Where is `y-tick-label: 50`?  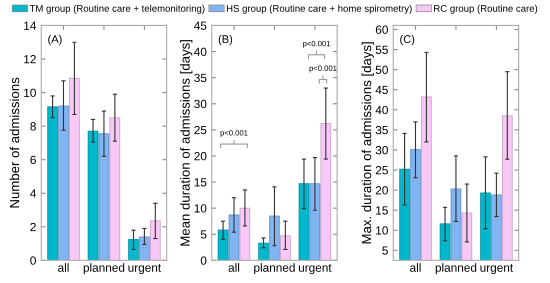 y-tick-label: 50 is located at coordinates (382, 70).